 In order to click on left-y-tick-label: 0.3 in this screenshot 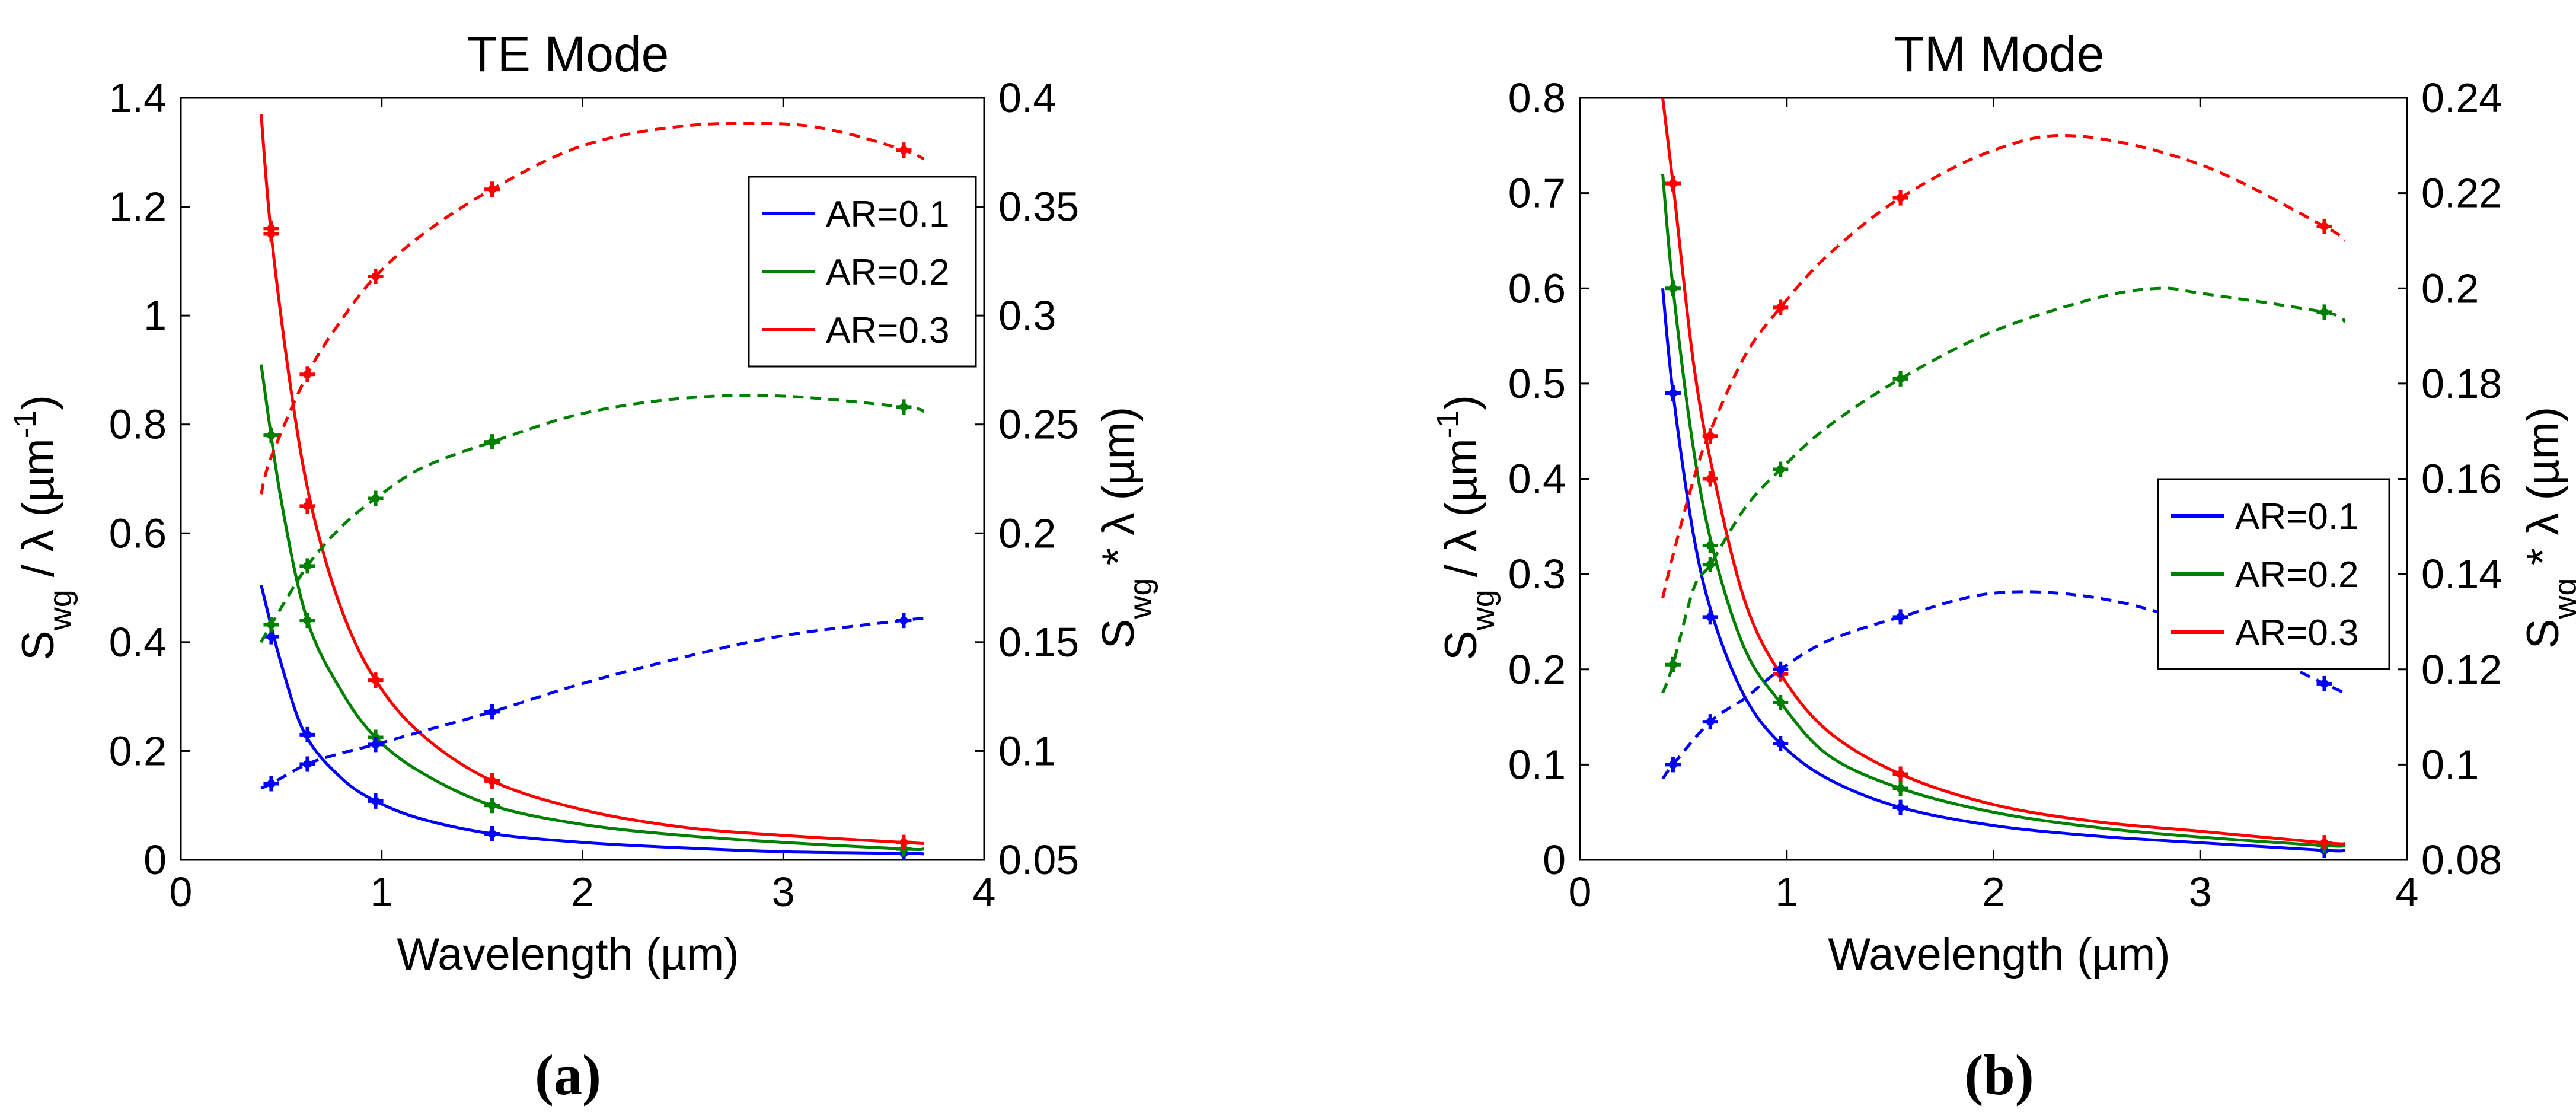, I will do `click(1537, 574)`.